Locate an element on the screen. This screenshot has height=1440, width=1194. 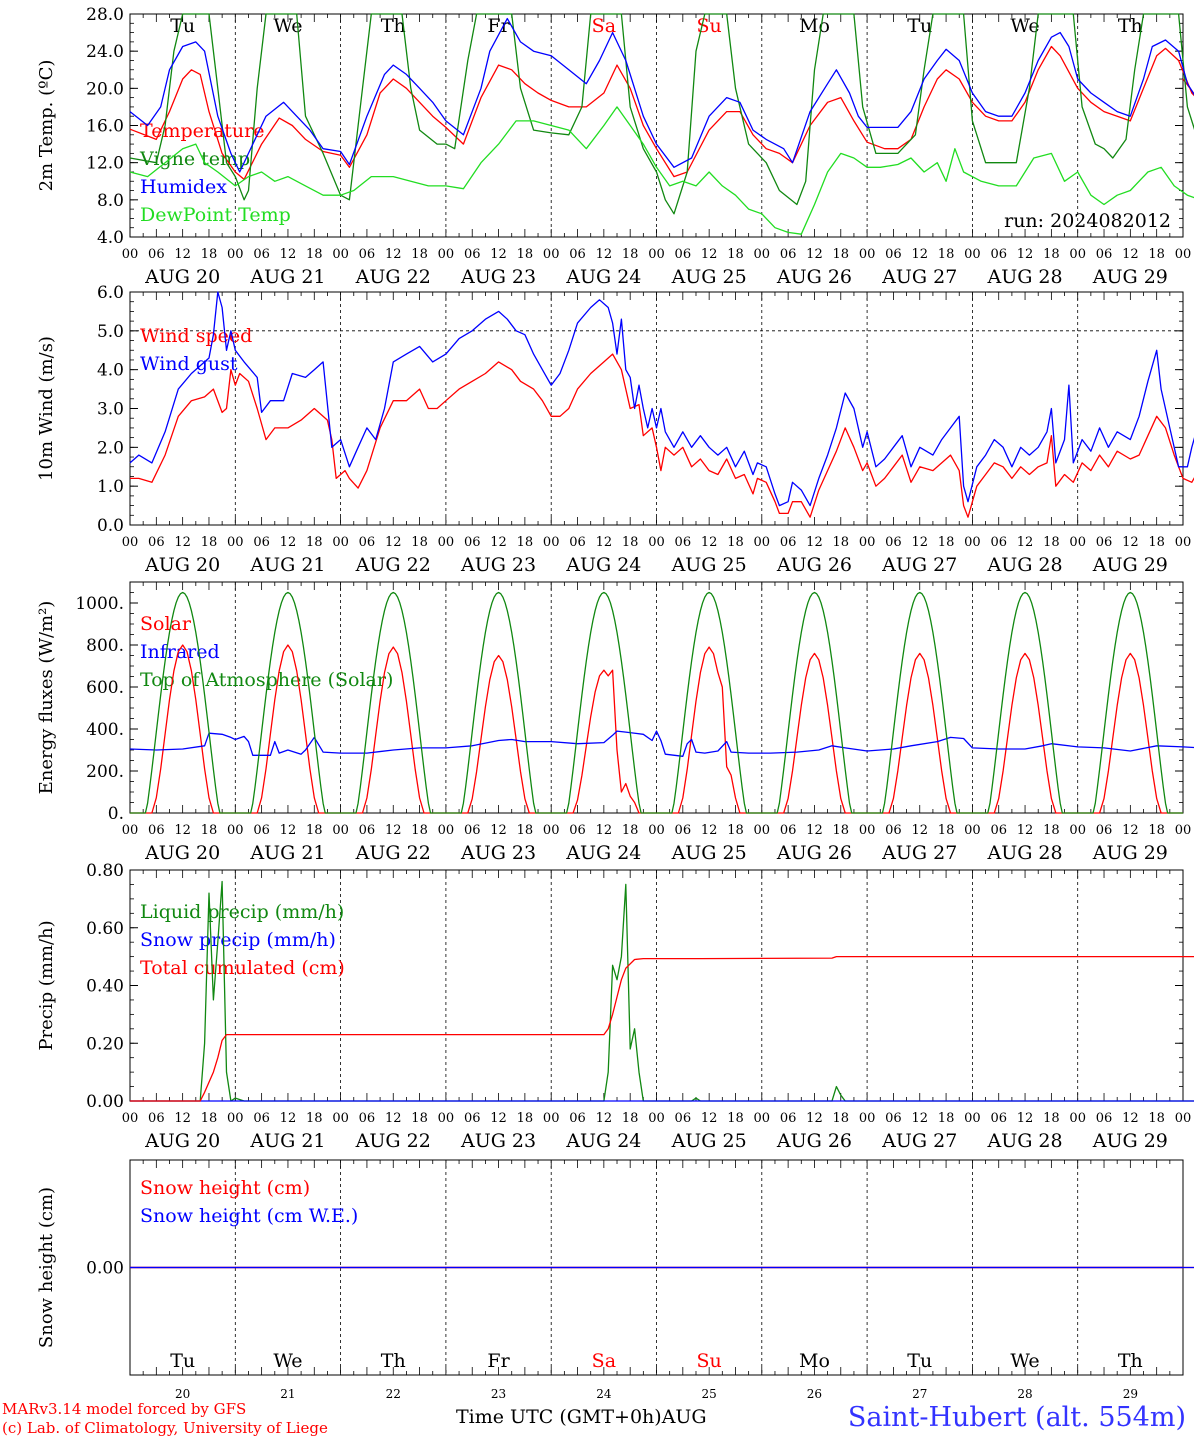
y-axis-label: 10m Wind (m/s) is located at coordinates (46, 408).